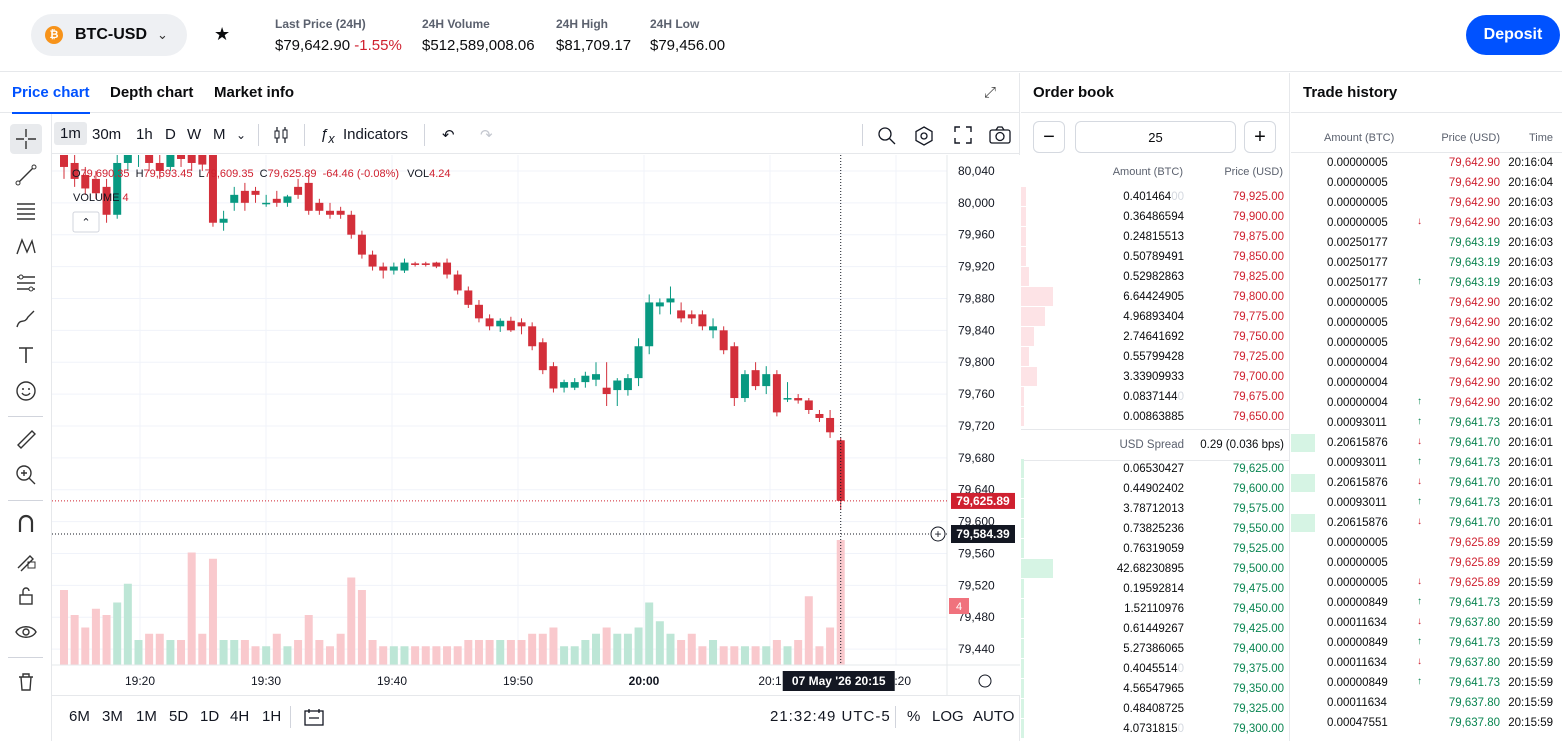 The image size is (1562, 741). What do you see at coordinates (112, 716) in the screenshot?
I see `range-3m: 3M` at bounding box center [112, 716].